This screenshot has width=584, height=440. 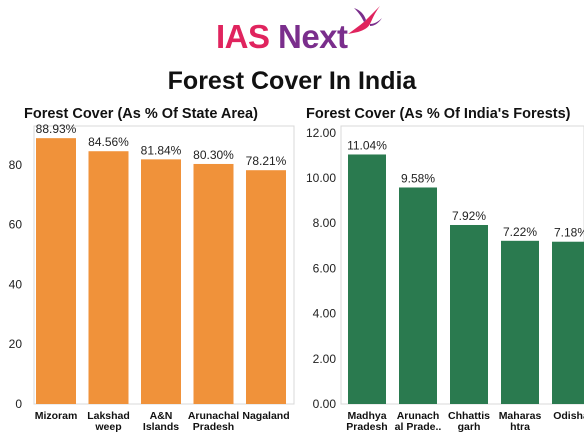 What do you see at coordinates (213, 155) in the screenshot?
I see `data-label-state-area: 80.30%` at bounding box center [213, 155].